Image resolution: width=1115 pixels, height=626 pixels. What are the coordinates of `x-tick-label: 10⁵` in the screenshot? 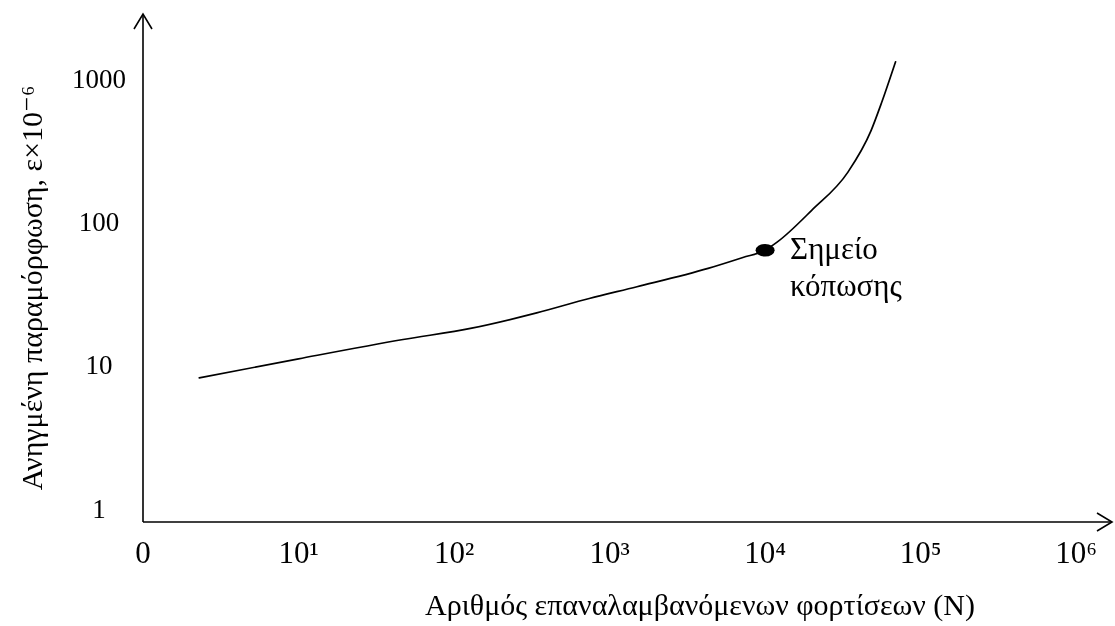 It's located at (920, 552).